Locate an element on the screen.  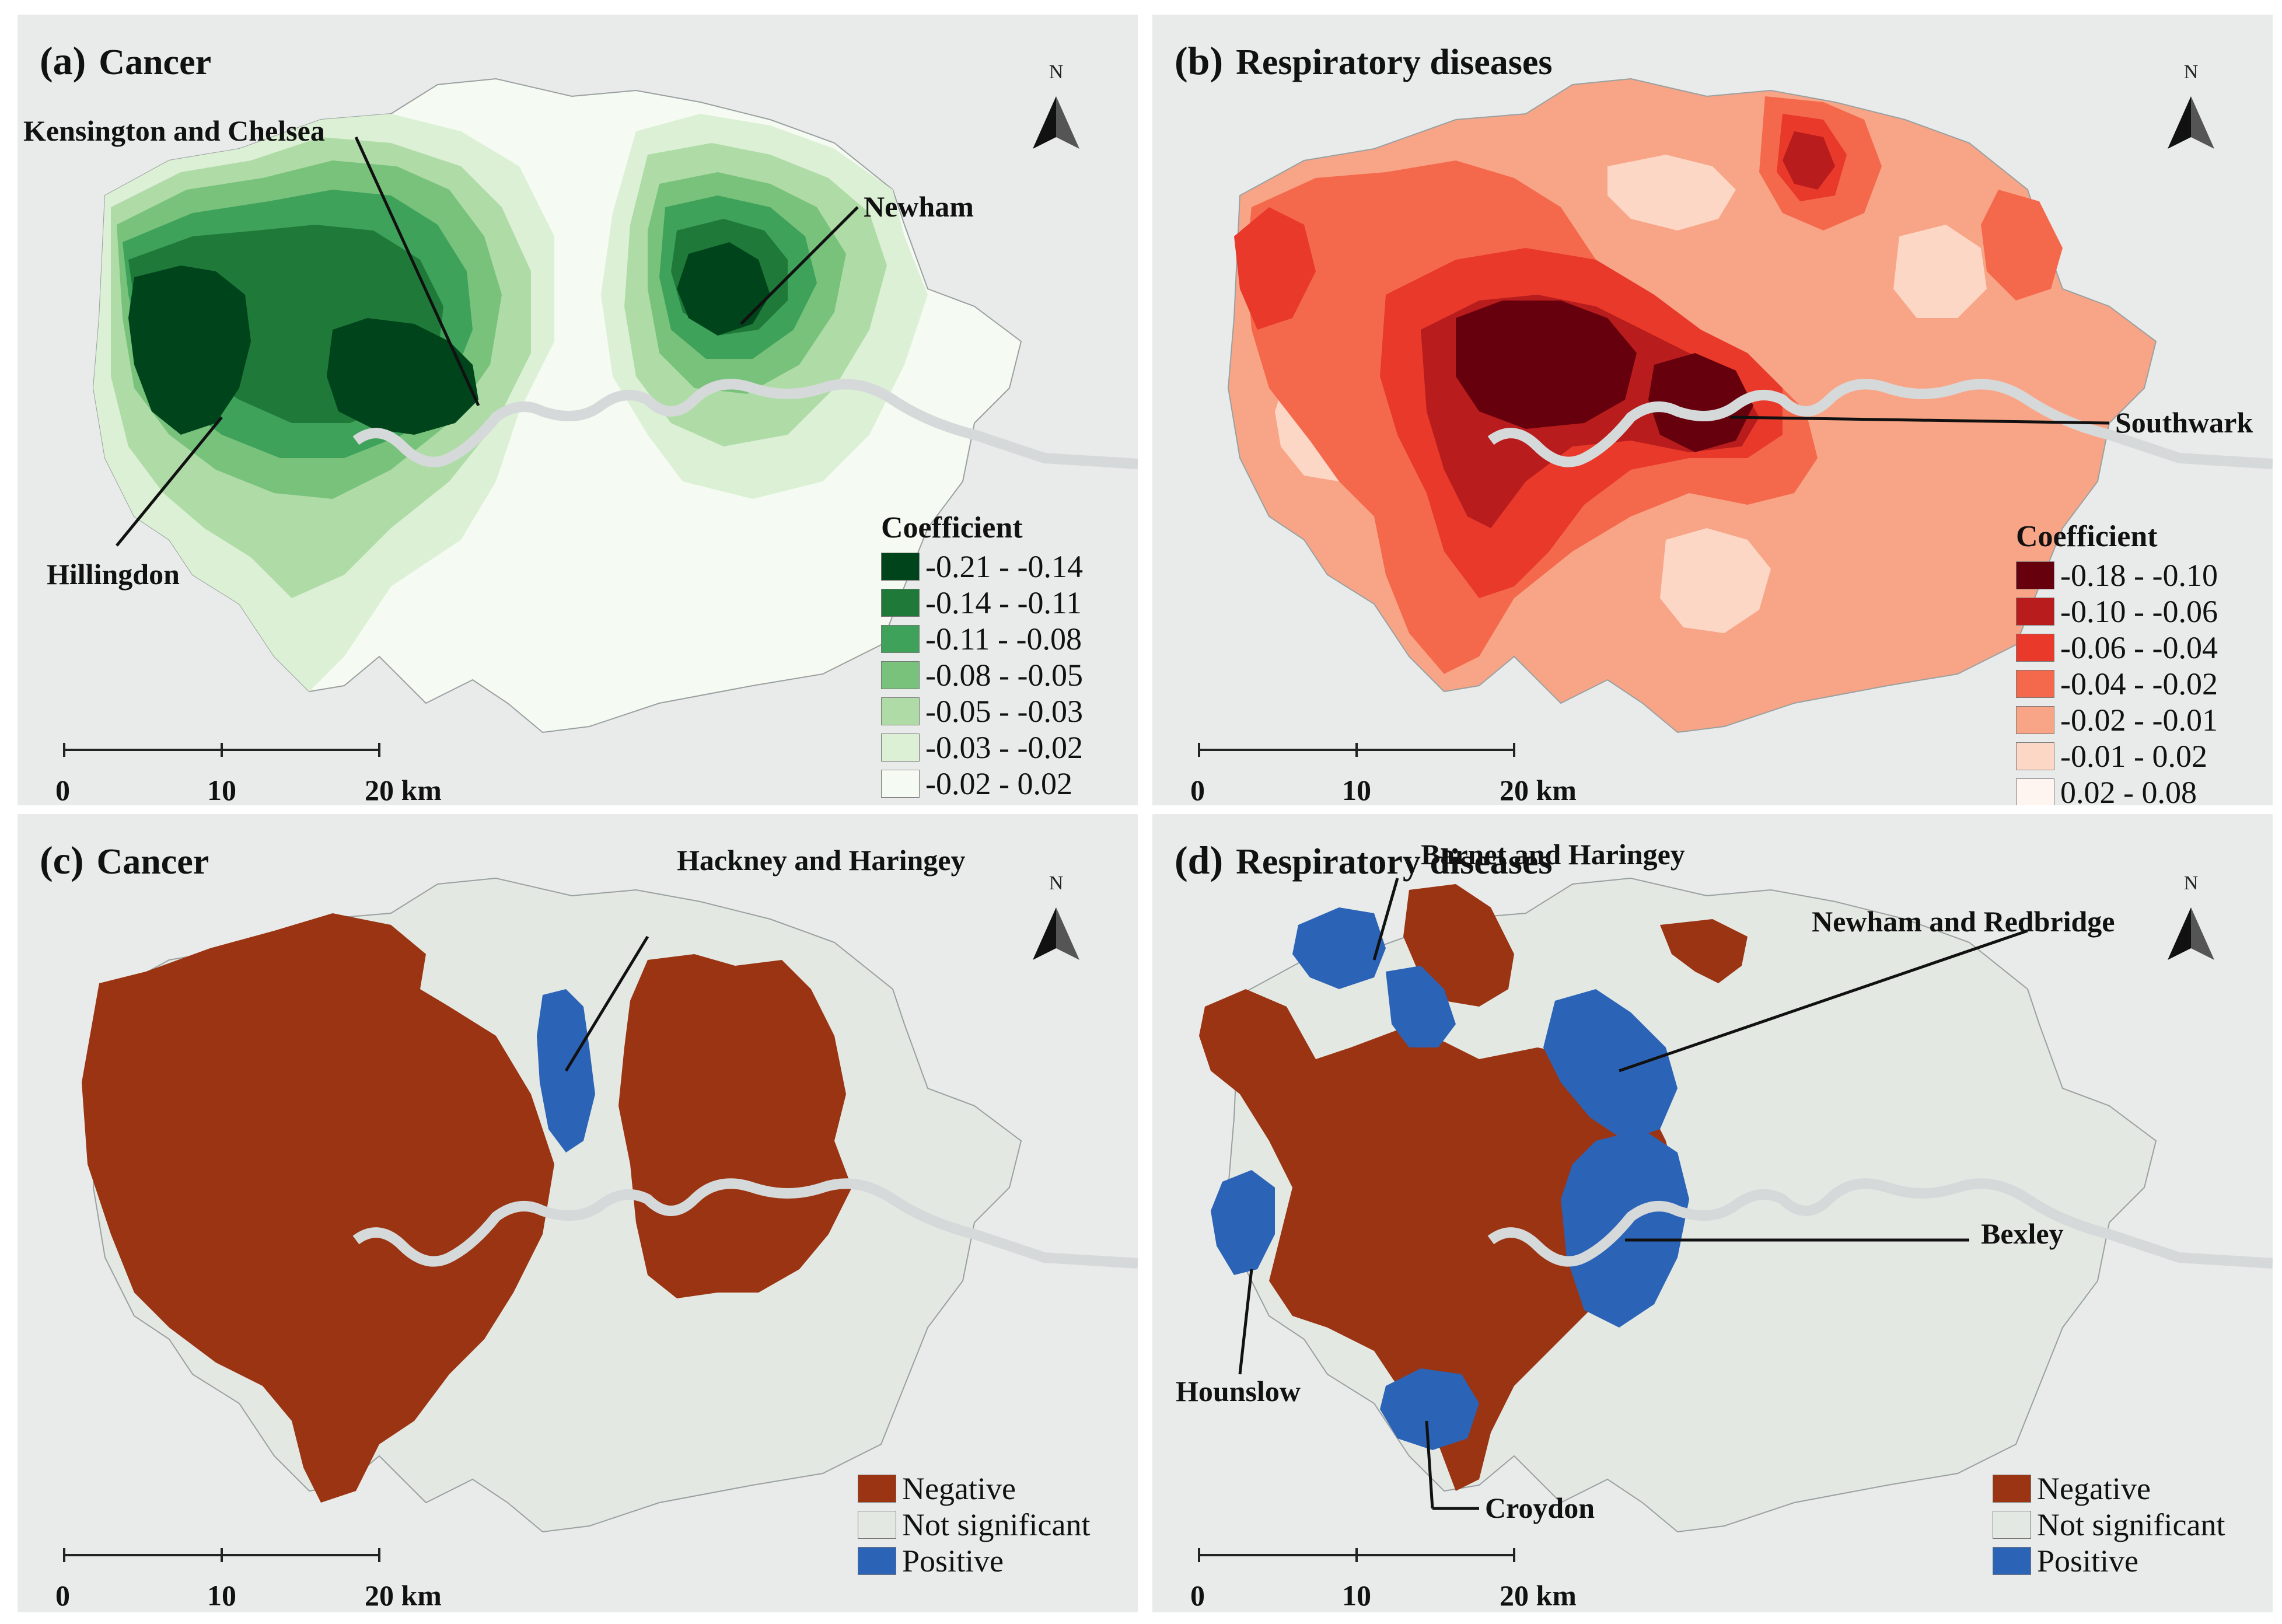
legend-label: 0.02 - 0.08 is located at coordinates (2128, 790).